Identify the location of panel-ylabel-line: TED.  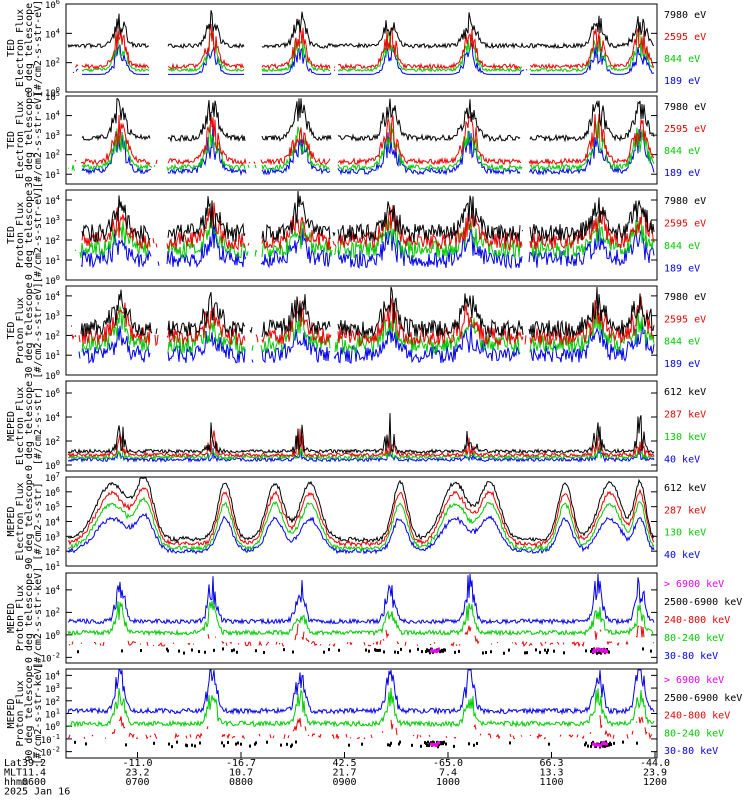
(11, 330).